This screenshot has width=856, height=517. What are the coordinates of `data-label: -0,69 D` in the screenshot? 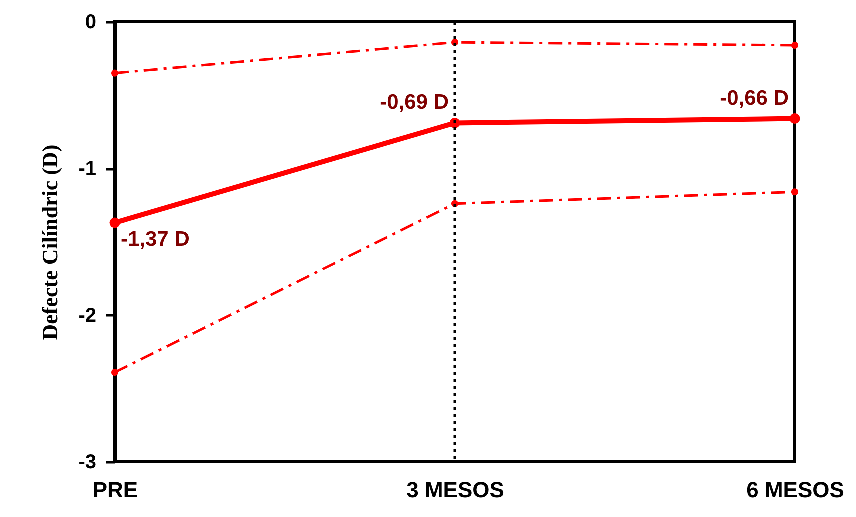 It's located at (414, 102).